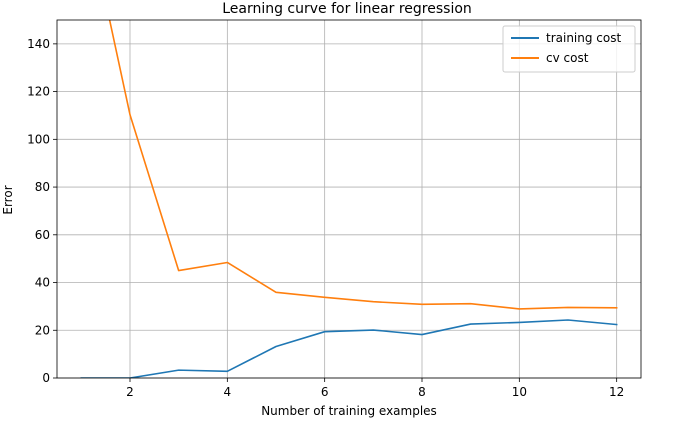  Describe the element at coordinates (325, 392) in the screenshot. I see `x-tick-label: 6` at that location.